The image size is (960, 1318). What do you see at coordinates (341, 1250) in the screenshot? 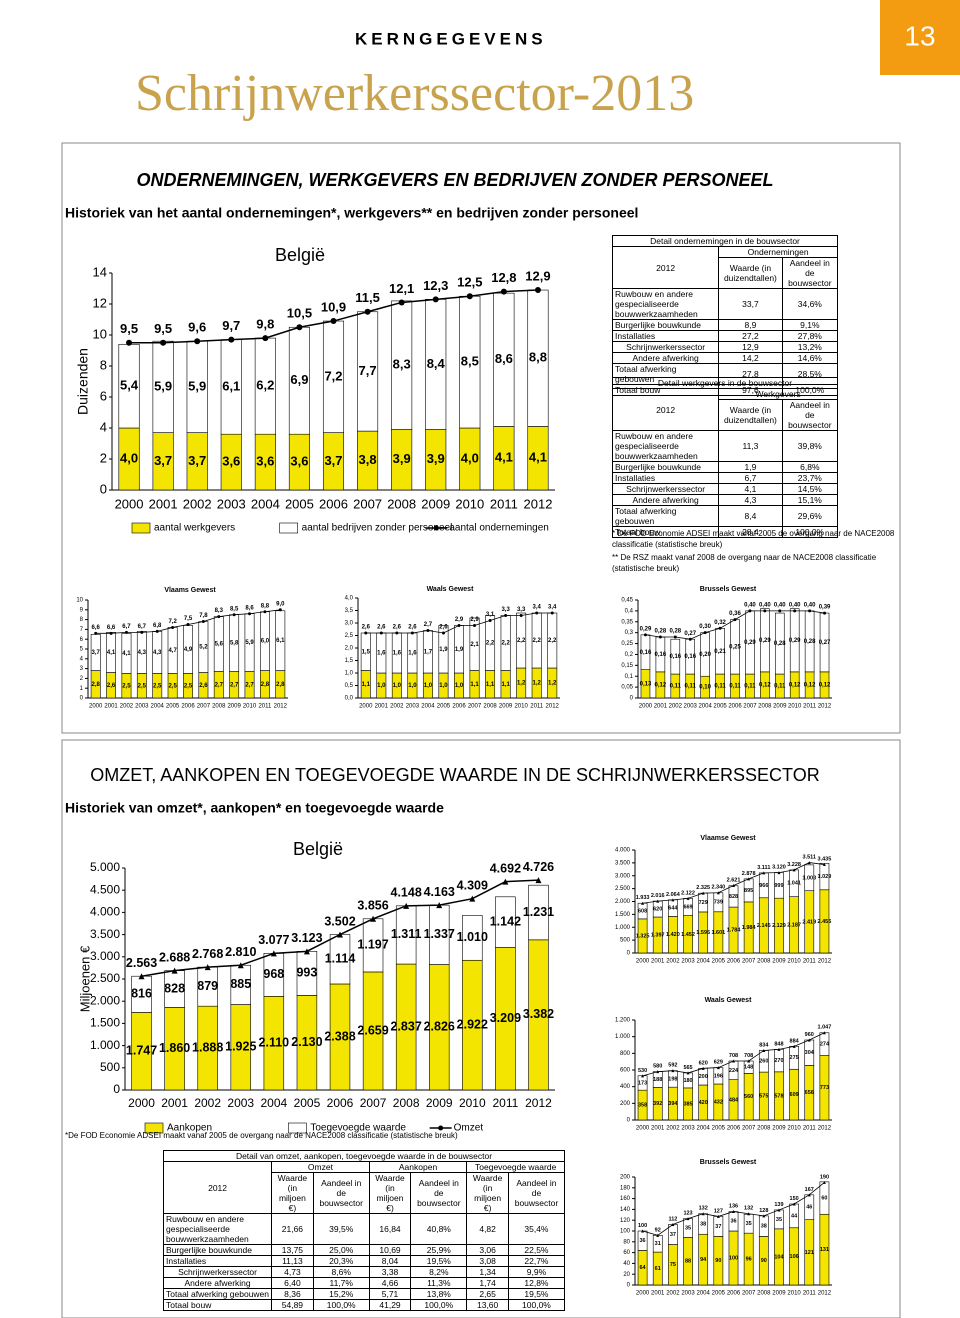
I see `table-cell: 25,0%` at bounding box center [341, 1250].